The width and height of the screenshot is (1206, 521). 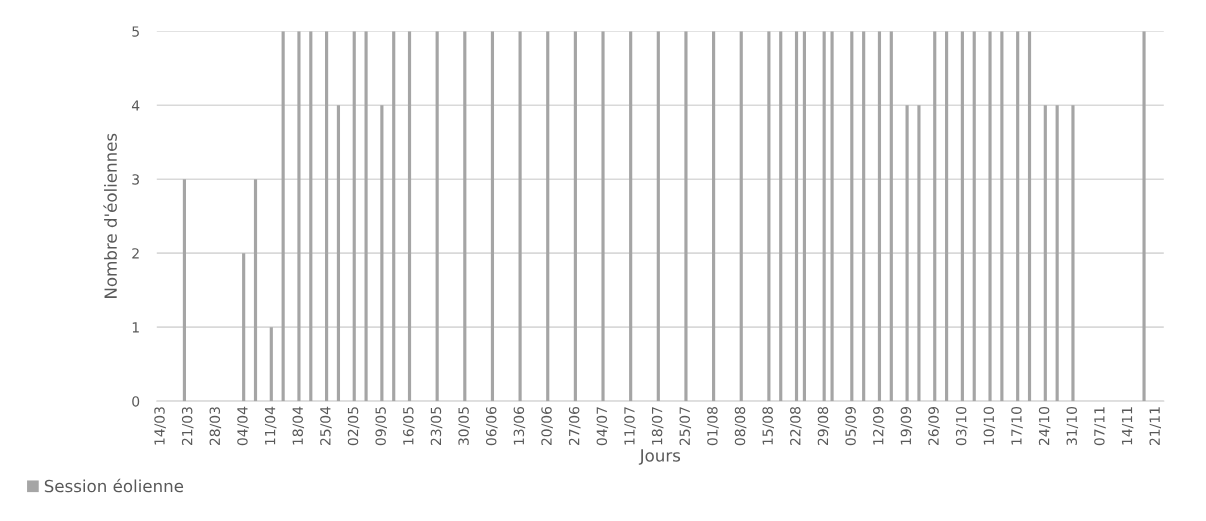 What do you see at coordinates (409, 426) in the screenshot?
I see `x-tick-label: 16/05` at bounding box center [409, 426].